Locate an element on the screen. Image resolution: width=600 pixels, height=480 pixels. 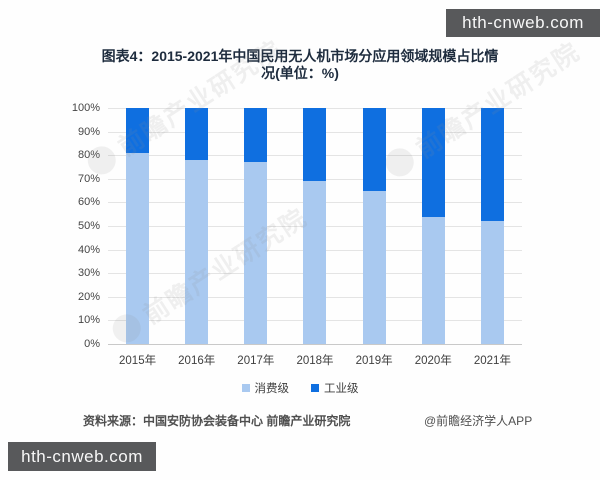
stacked-bar-2020年 is located at coordinates (433, 226).